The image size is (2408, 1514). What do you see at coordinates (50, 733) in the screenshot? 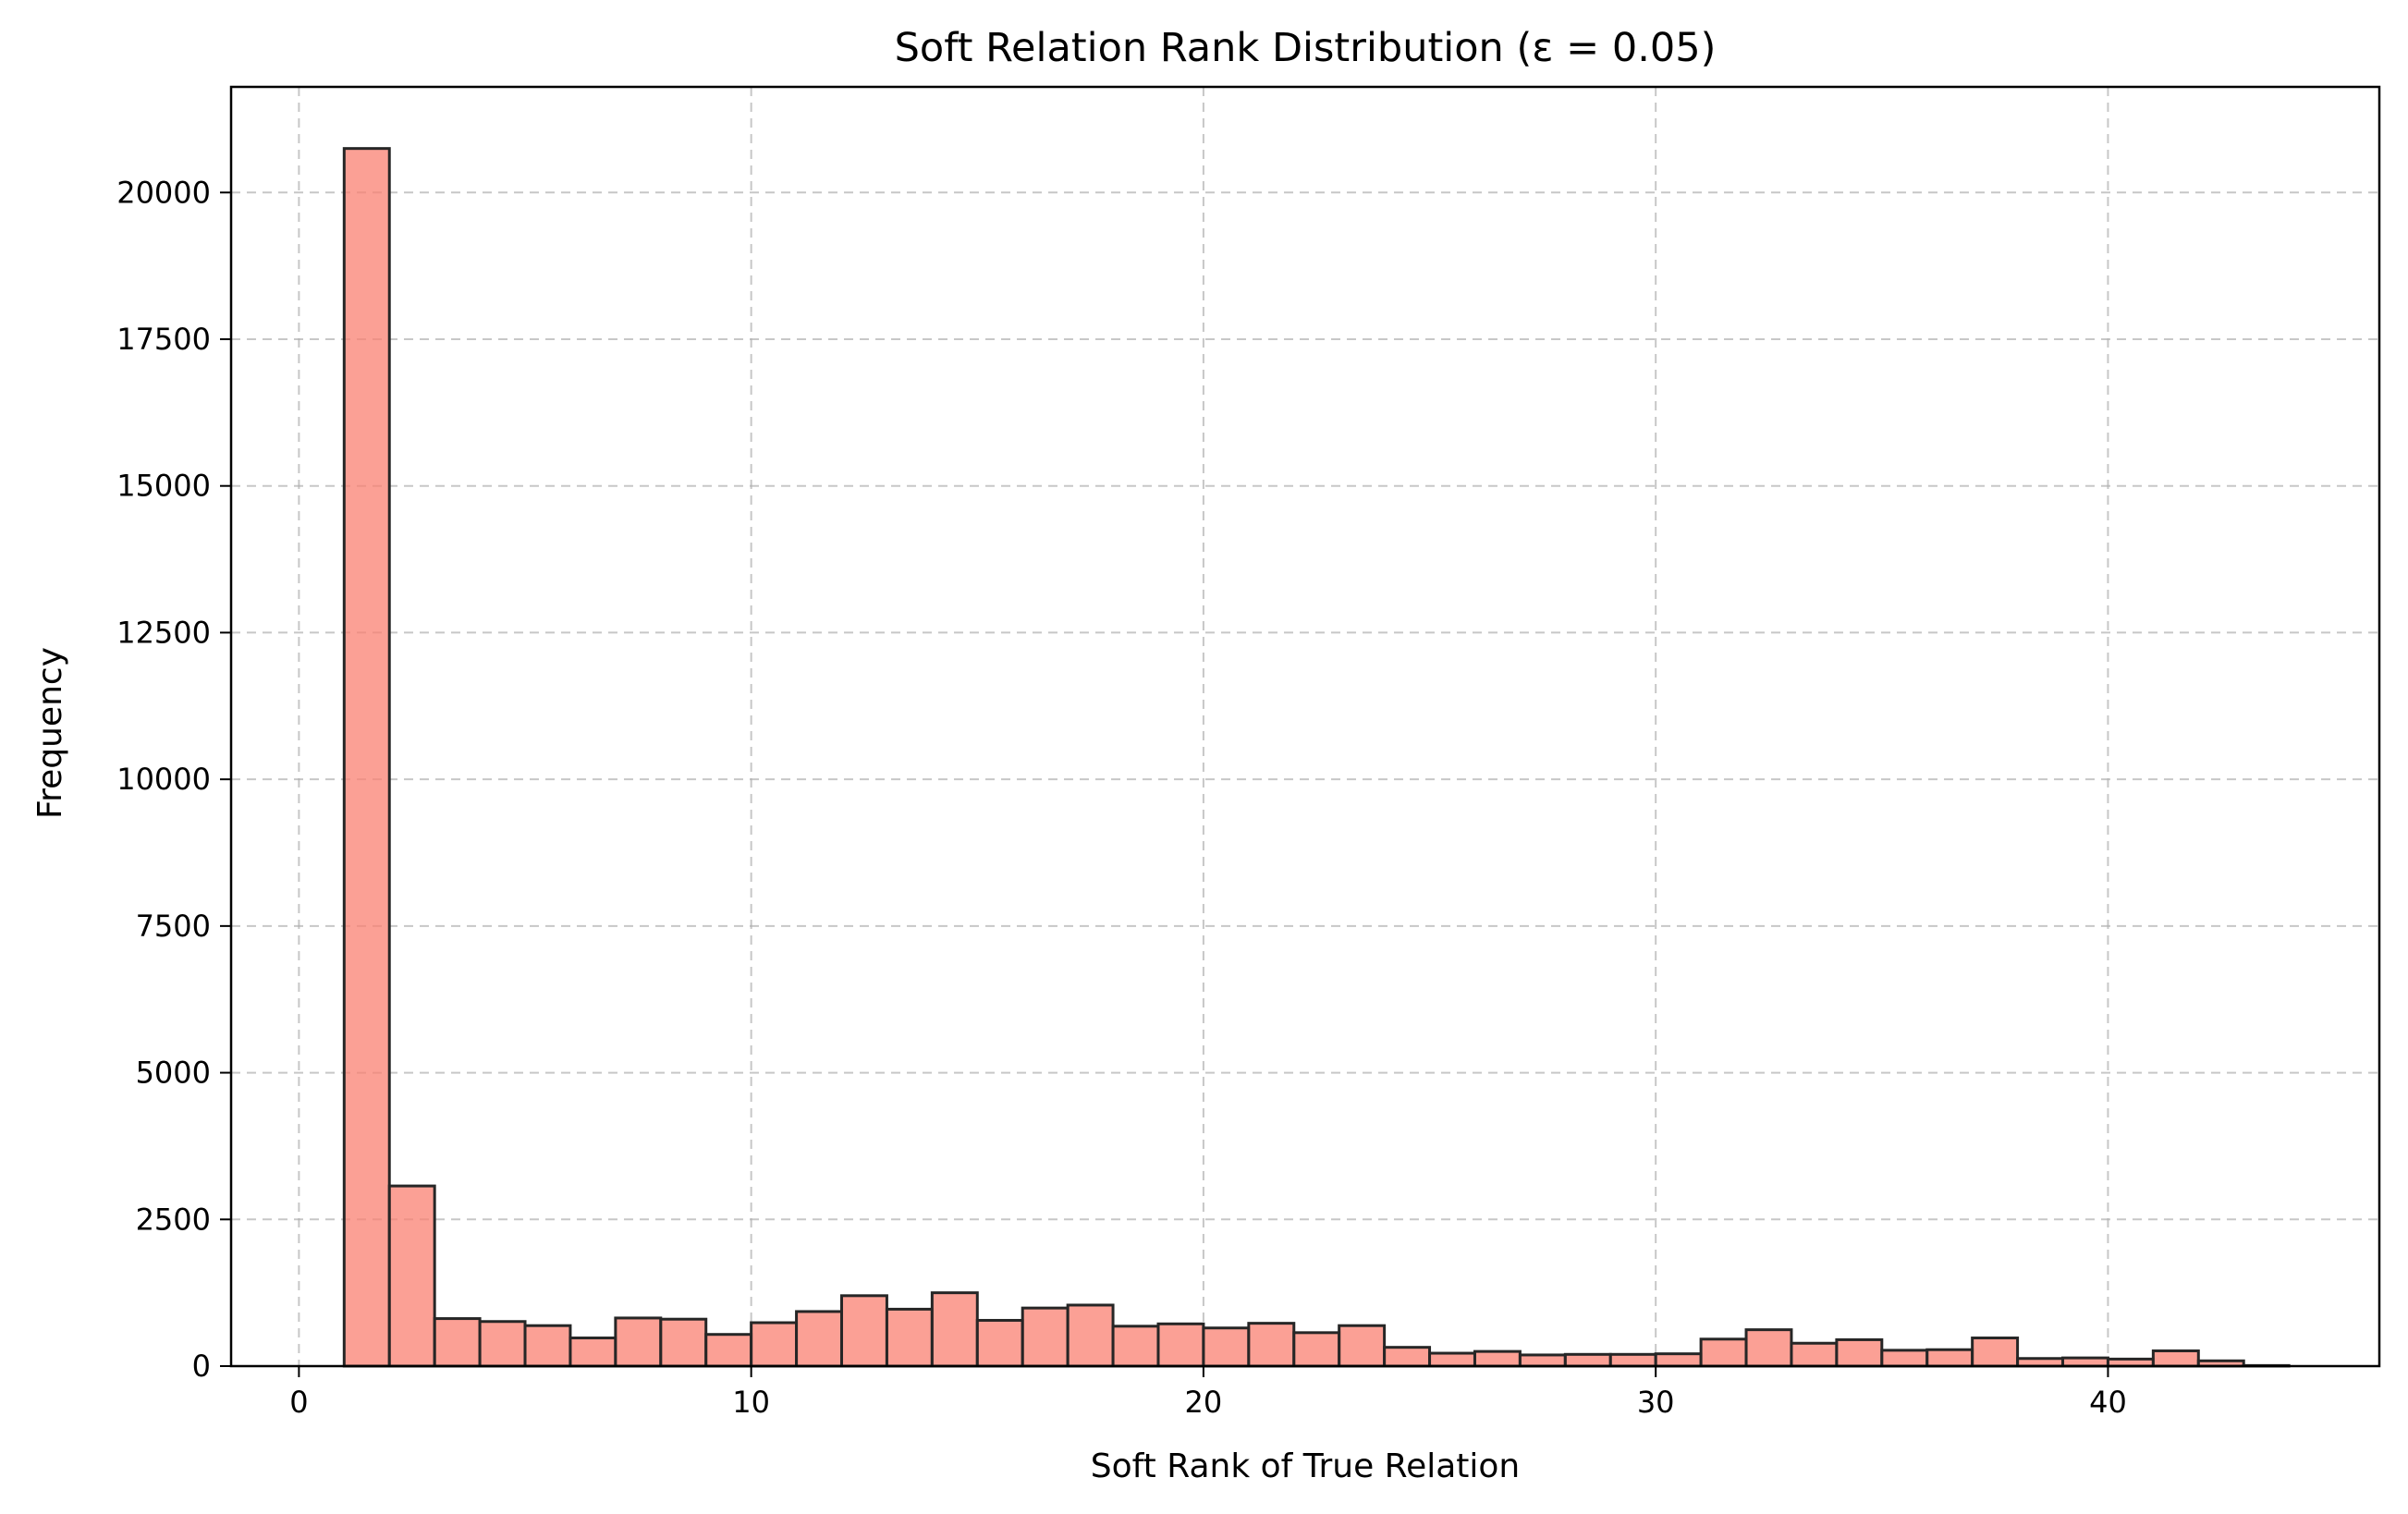
I see `y-axis-label: Frequency` at bounding box center [50, 733].